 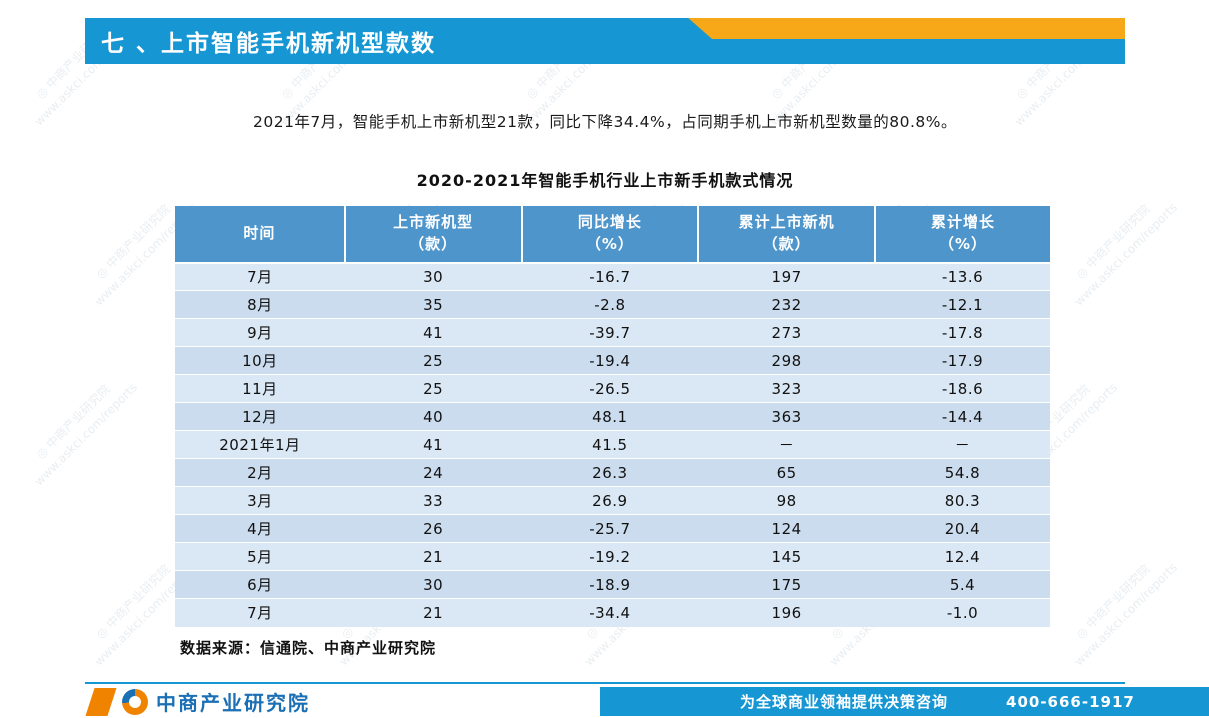 What do you see at coordinates (260, 416) in the screenshot?
I see `table-cell: 12月` at bounding box center [260, 416].